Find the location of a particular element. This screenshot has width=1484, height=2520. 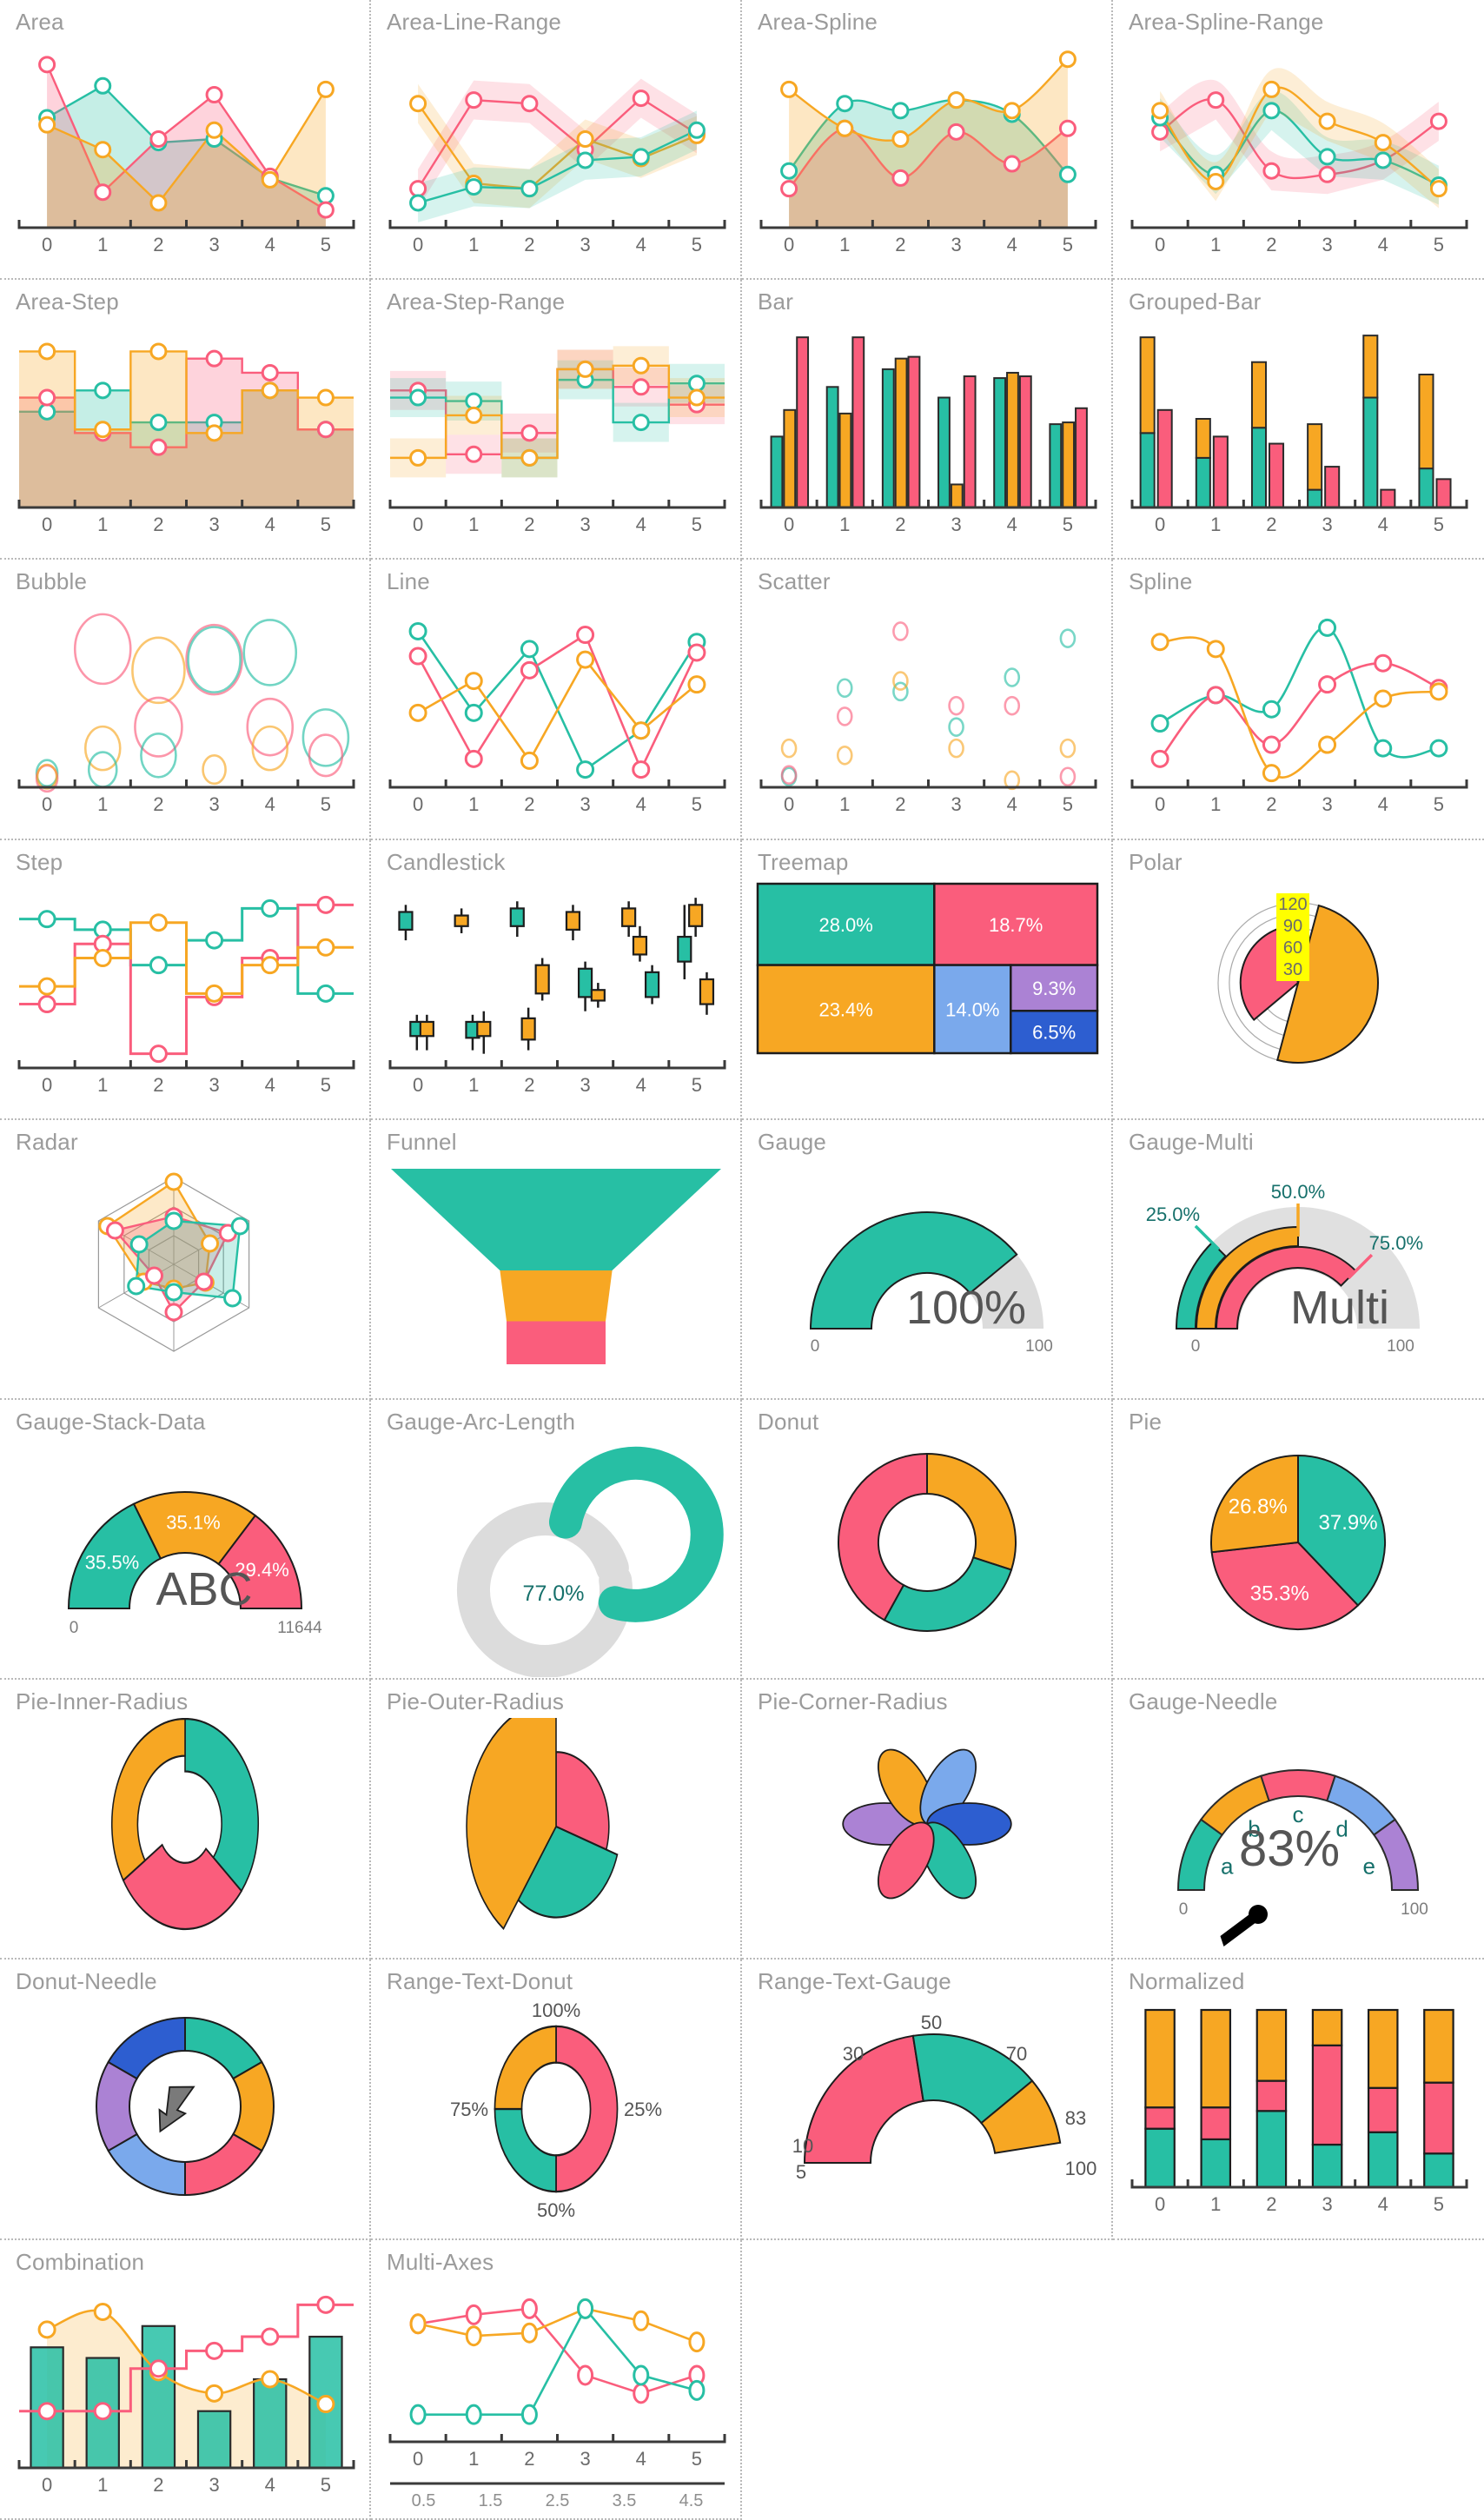

chart-cell-step: Step 0 1 2 3 4 5 is located at coordinates (185, 979).